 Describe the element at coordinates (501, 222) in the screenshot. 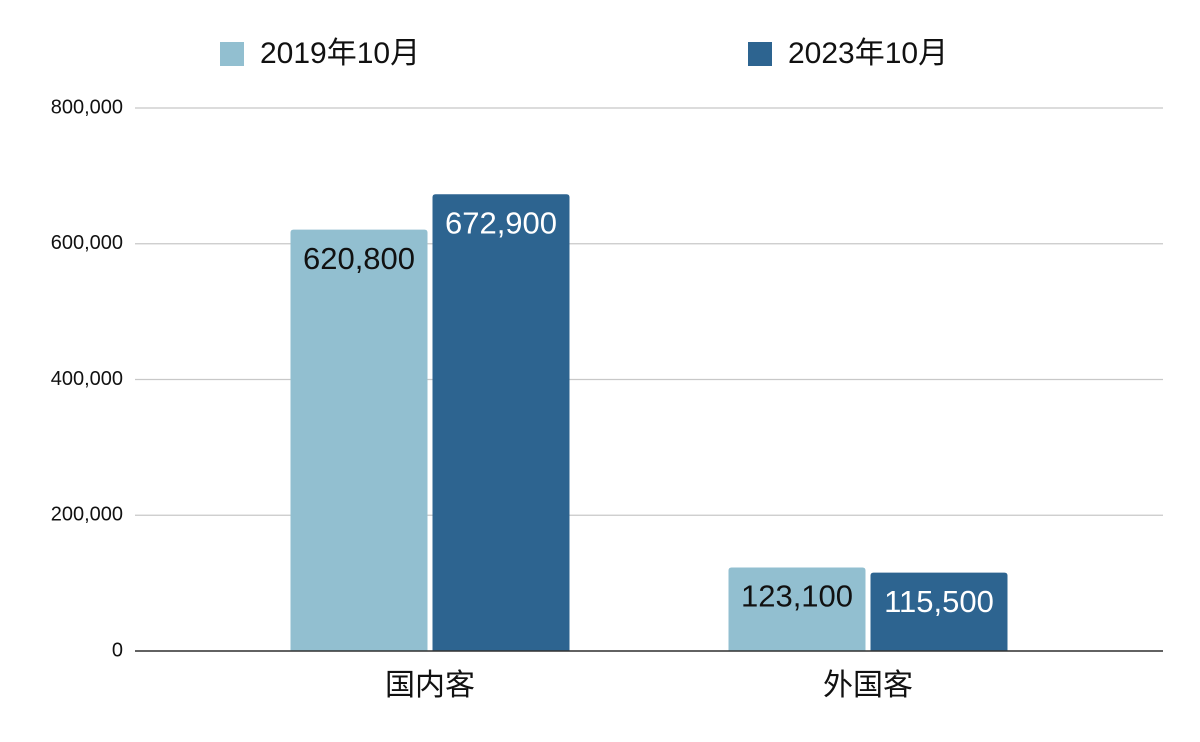

I see `data-label: 672,900` at that location.